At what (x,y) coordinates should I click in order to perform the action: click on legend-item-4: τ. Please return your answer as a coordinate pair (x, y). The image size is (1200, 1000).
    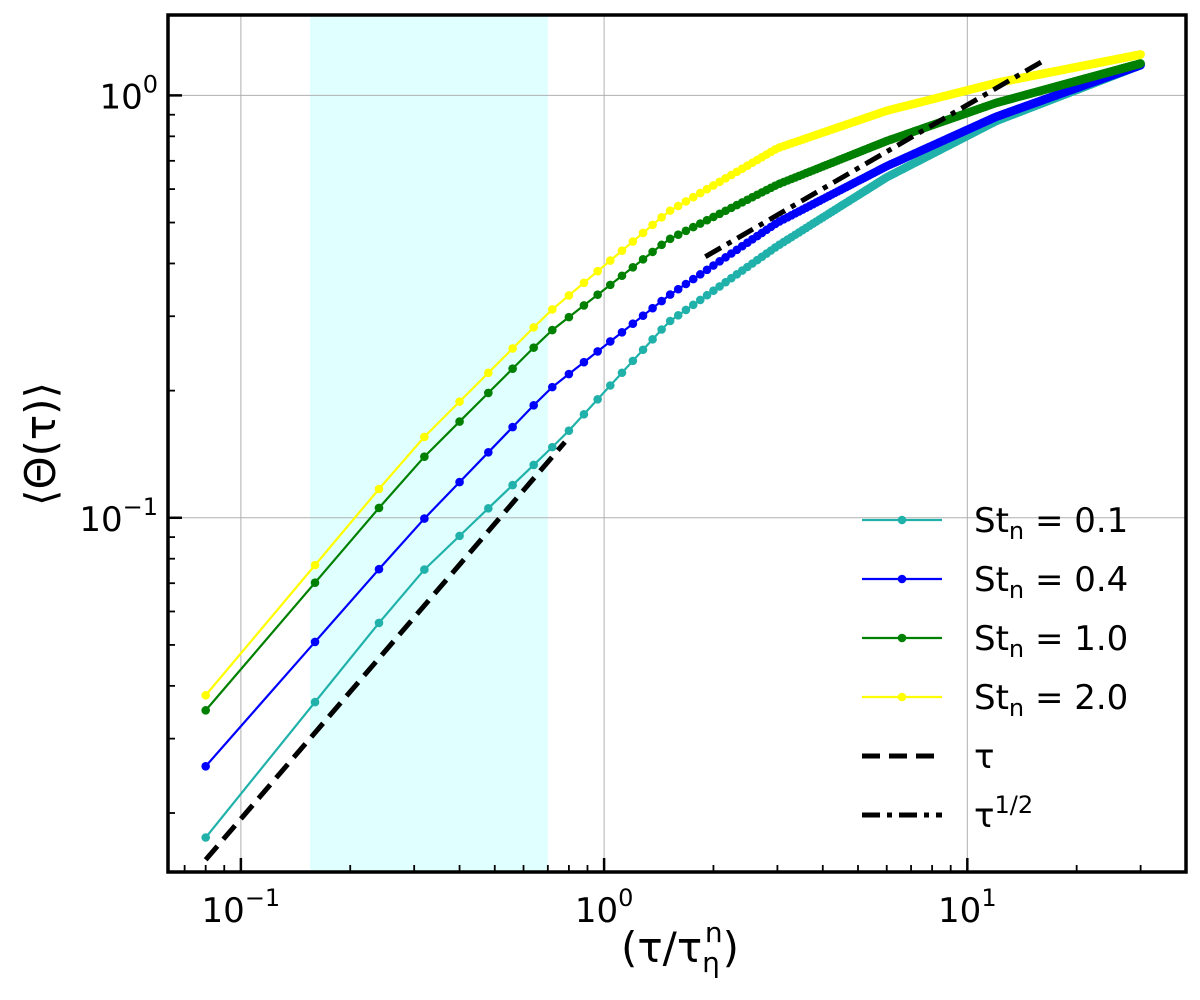
    Looking at the image, I should click on (928, 757).